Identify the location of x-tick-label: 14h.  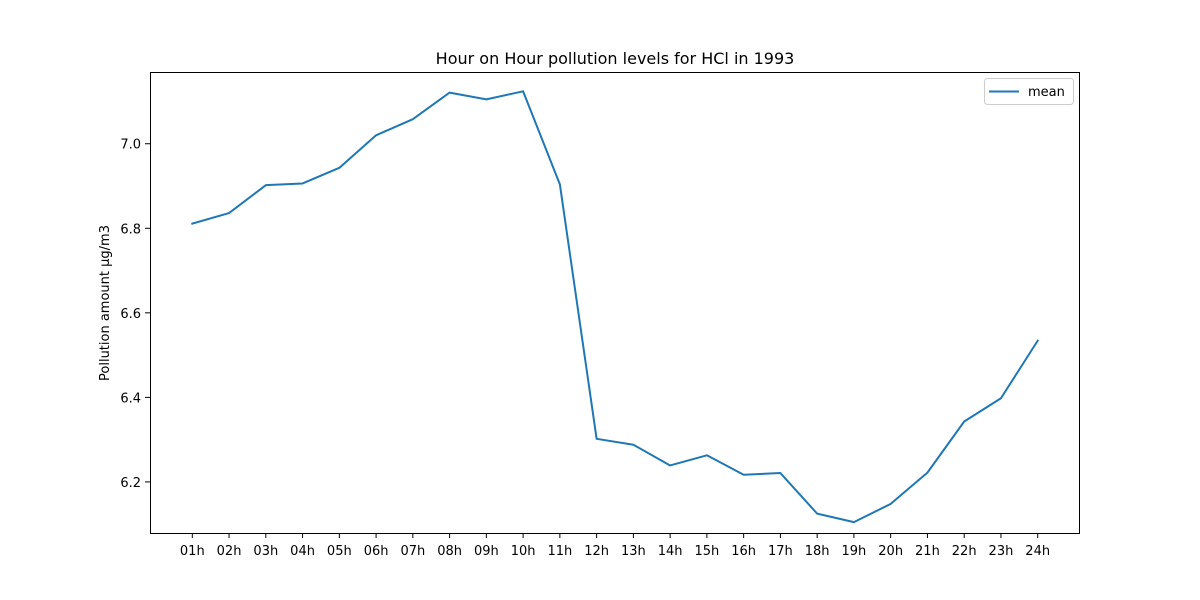
(670, 551).